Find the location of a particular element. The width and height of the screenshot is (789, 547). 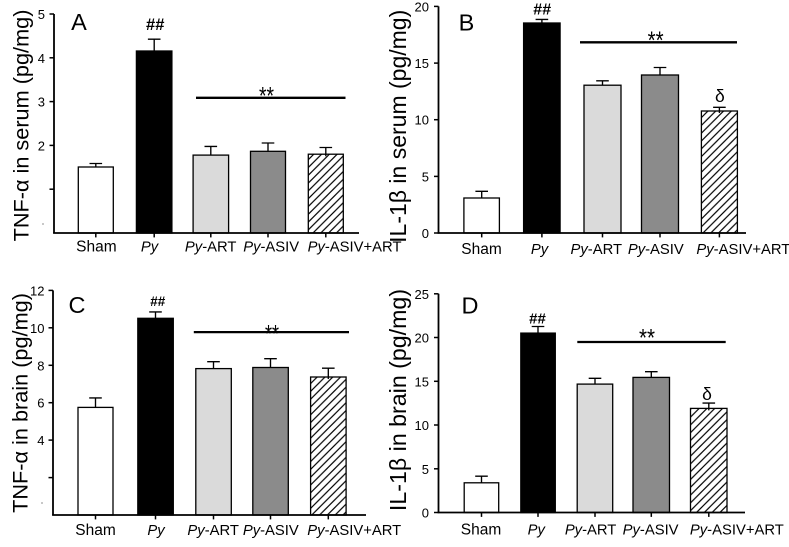

svg-text: 25 is located at coordinates (422, 294).